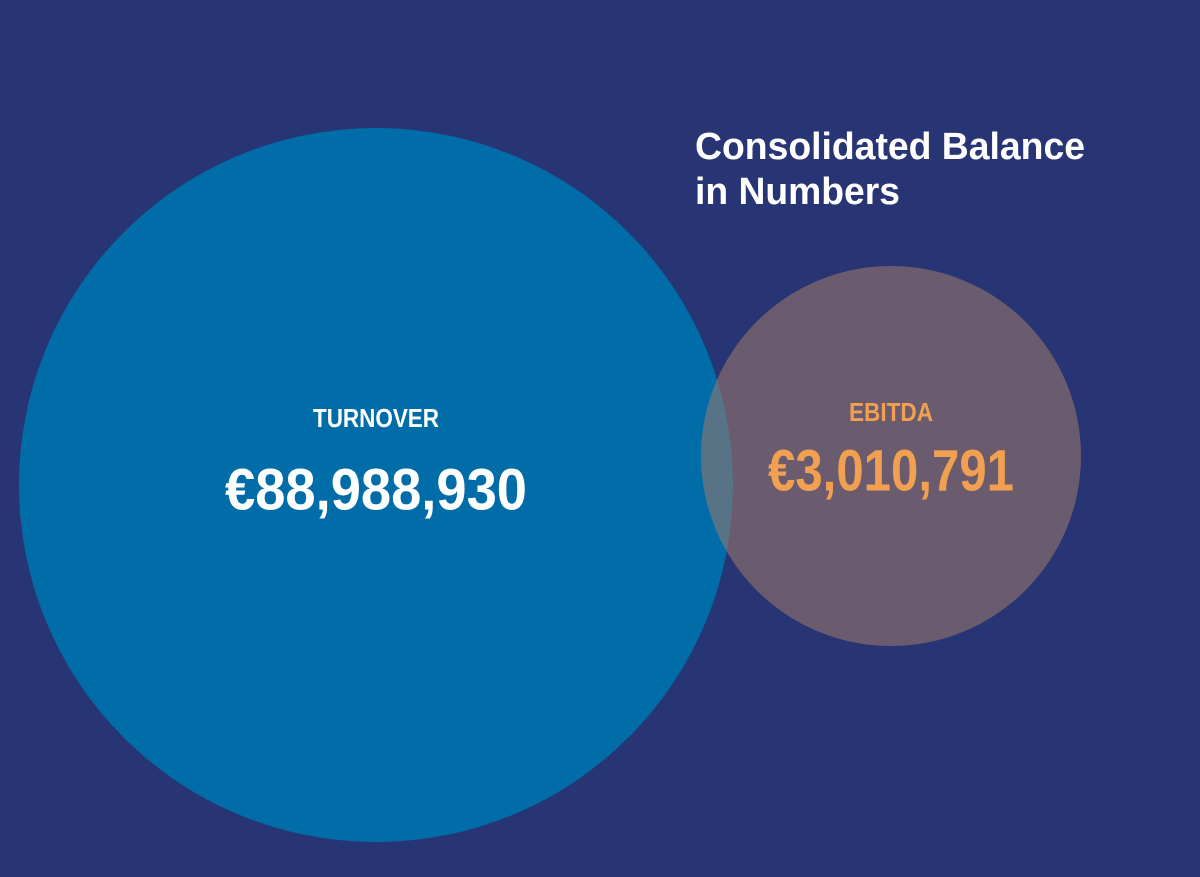  What do you see at coordinates (890, 147) in the screenshot?
I see `title-line: Consolidated Balance` at bounding box center [890, 147].